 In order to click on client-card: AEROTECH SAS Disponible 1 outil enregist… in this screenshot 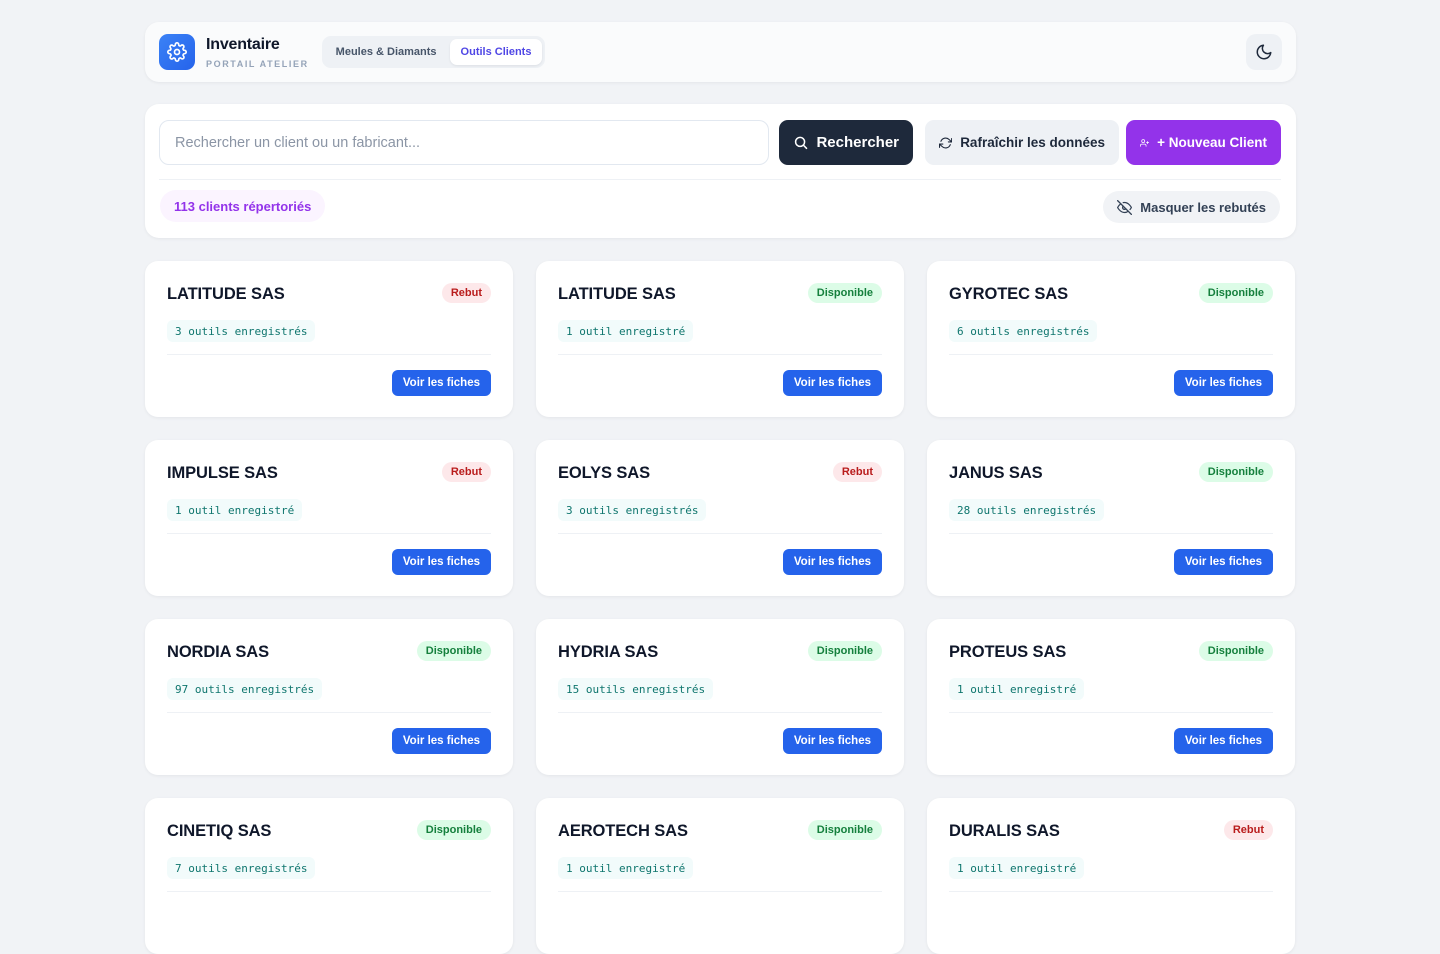, I will do `click(720, 876)`.